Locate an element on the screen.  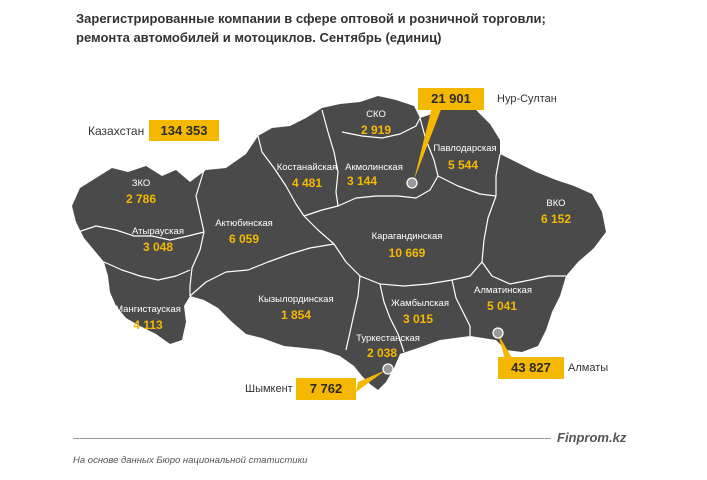
region-name-almaty-oblast: Алматинская is located at coordinates (503, 290).